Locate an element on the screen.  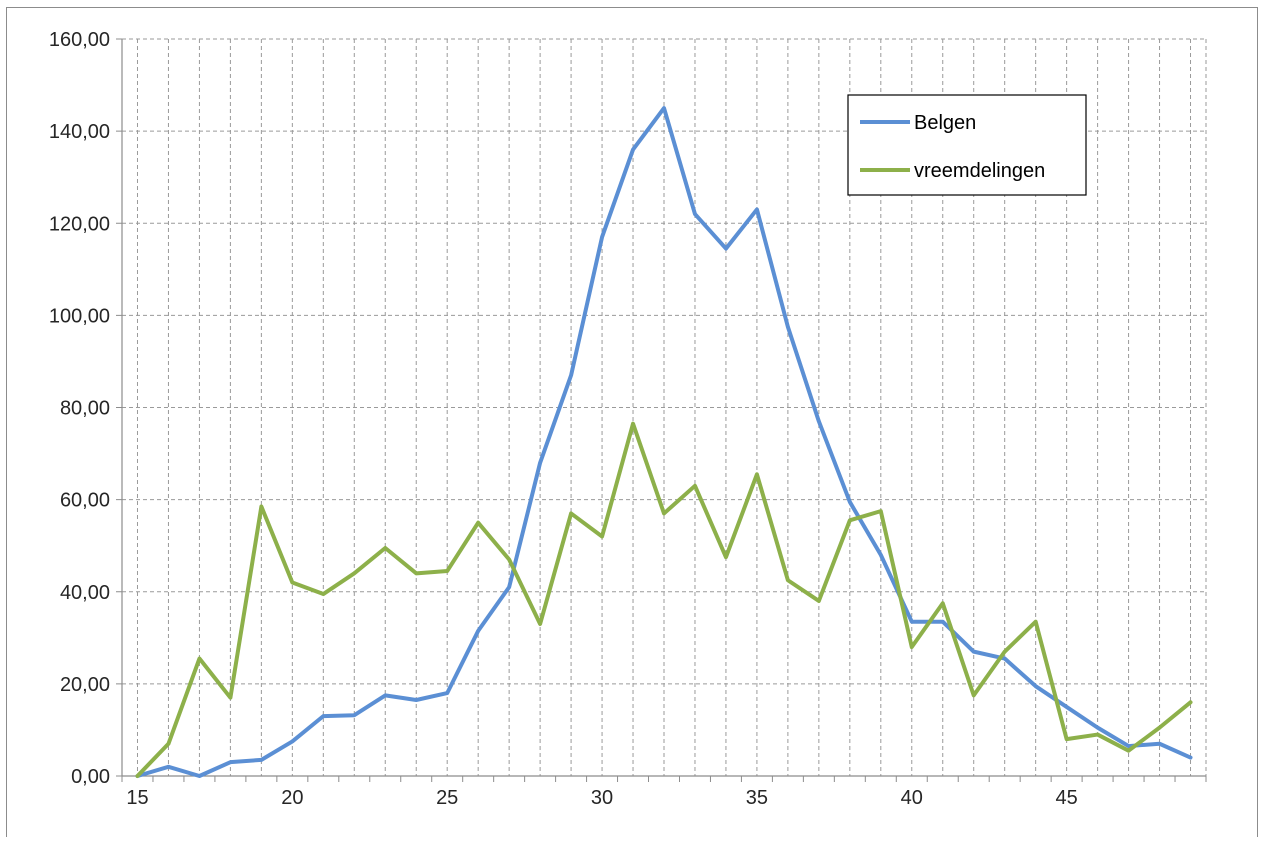
y-tick-label: 60,00 is located at coordinates (85, 501).